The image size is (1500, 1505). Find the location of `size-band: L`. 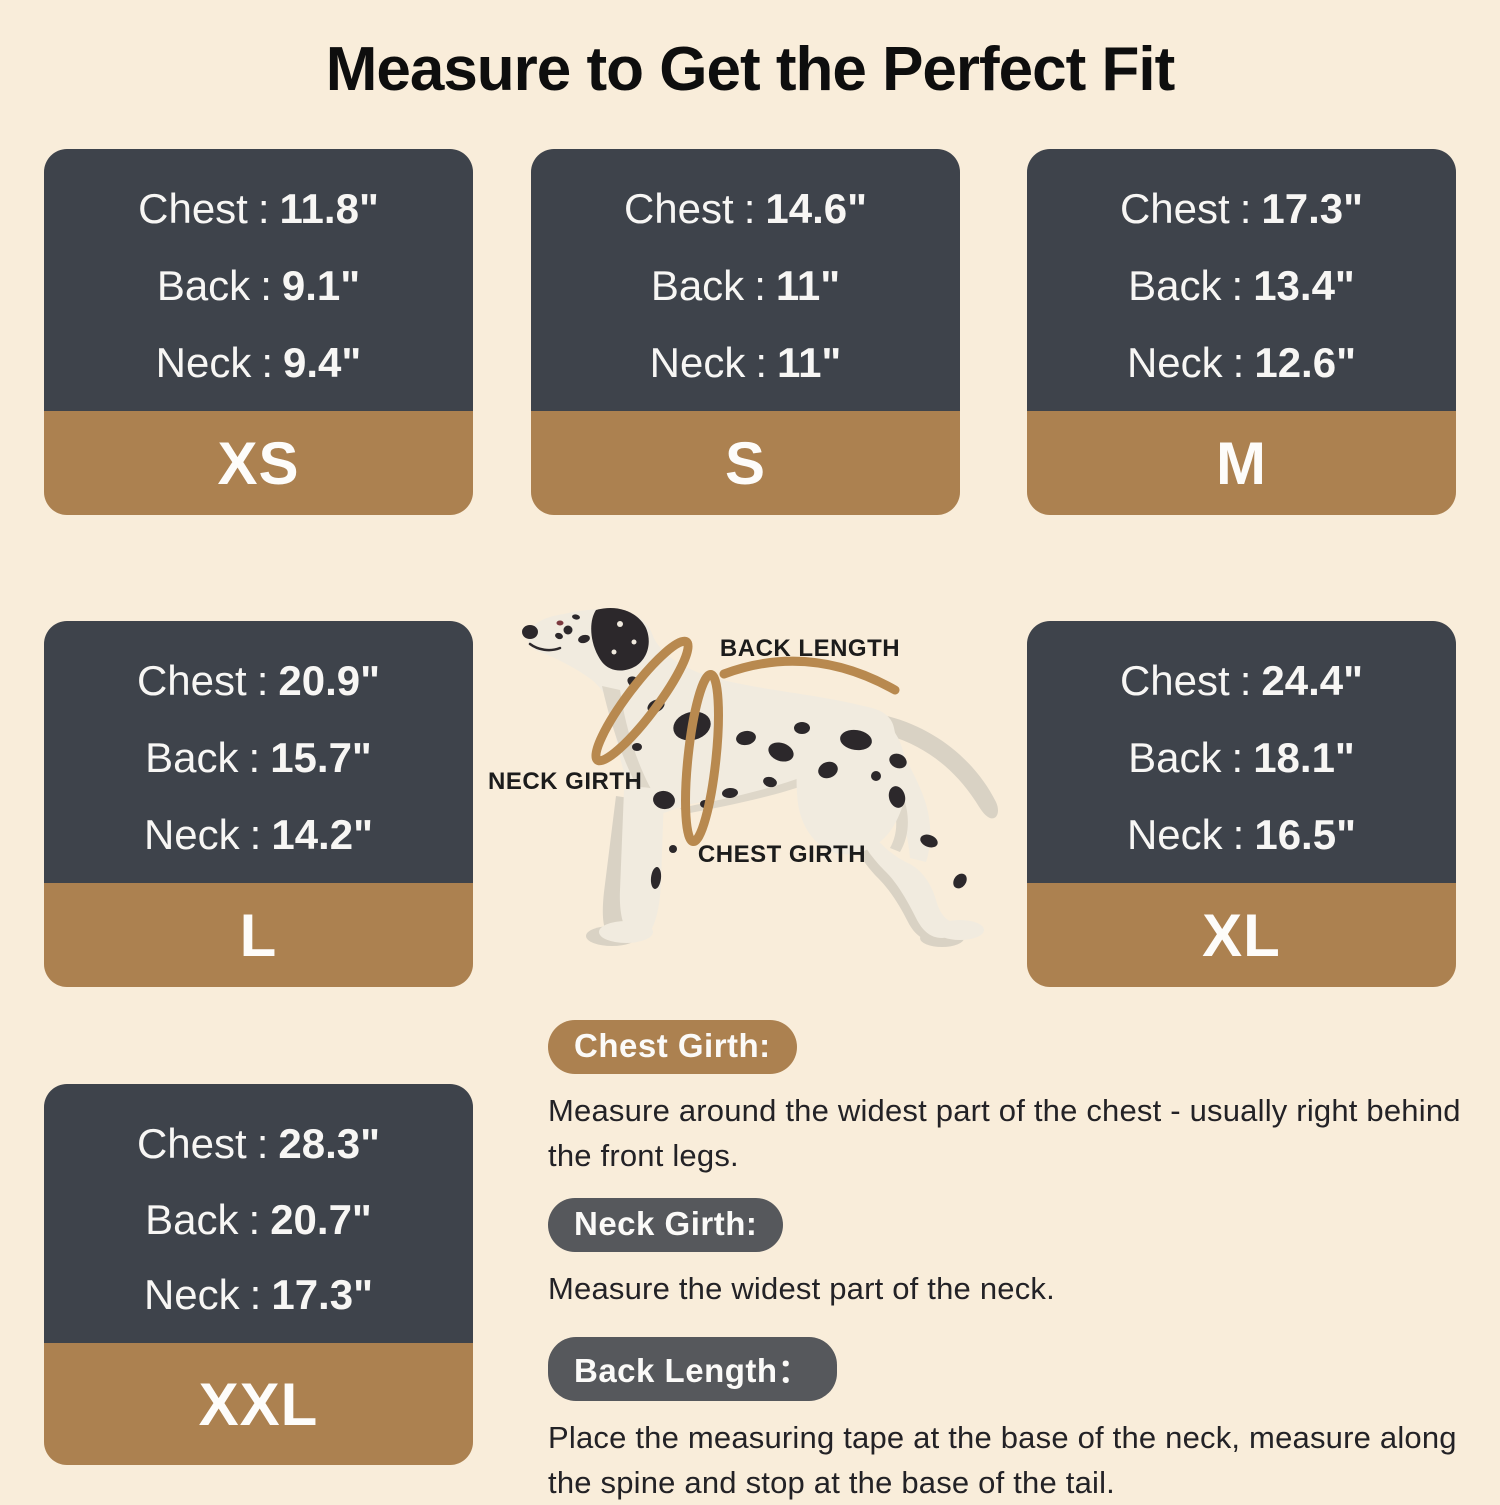

size-band: L is located at coordinates (258, 935).